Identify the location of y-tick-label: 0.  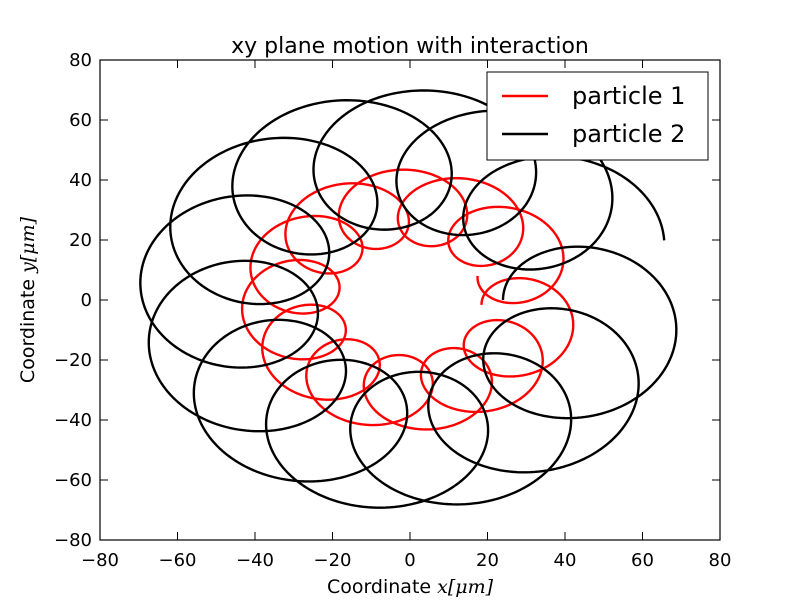
(86, 300).